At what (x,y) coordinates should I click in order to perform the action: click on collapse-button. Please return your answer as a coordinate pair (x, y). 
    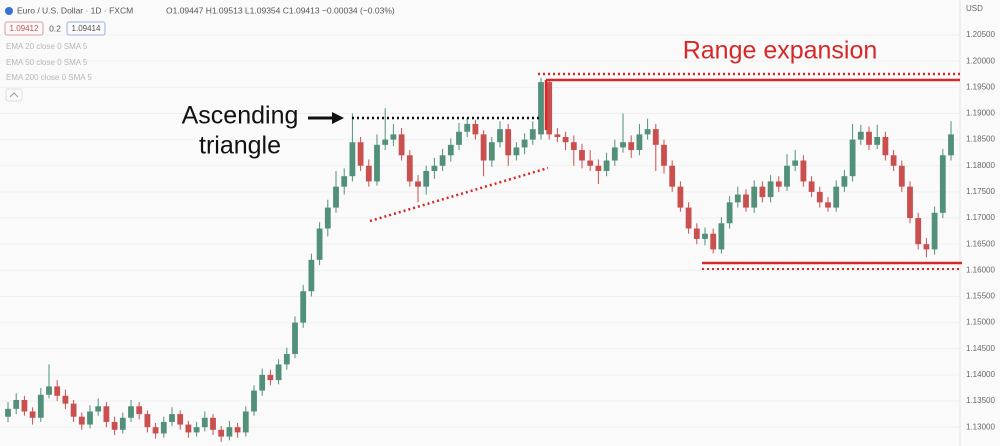
    Looking at the image, I should click on (14, 95).